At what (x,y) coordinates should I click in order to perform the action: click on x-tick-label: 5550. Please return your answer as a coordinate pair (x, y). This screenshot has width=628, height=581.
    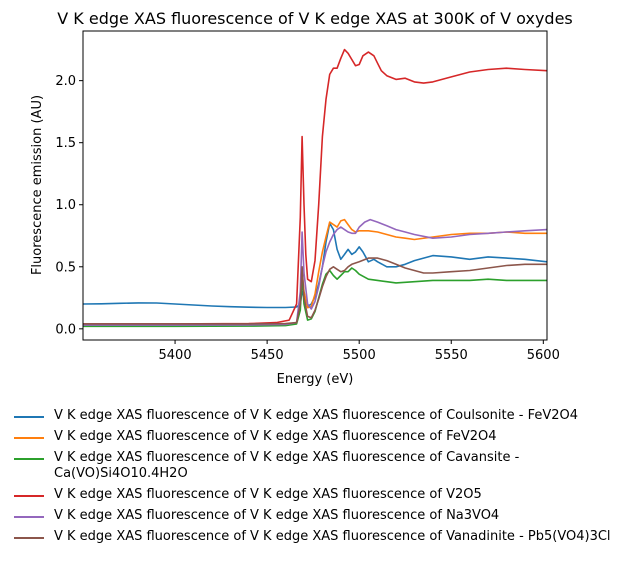
    Looking at the image, I should click on (451, 355).